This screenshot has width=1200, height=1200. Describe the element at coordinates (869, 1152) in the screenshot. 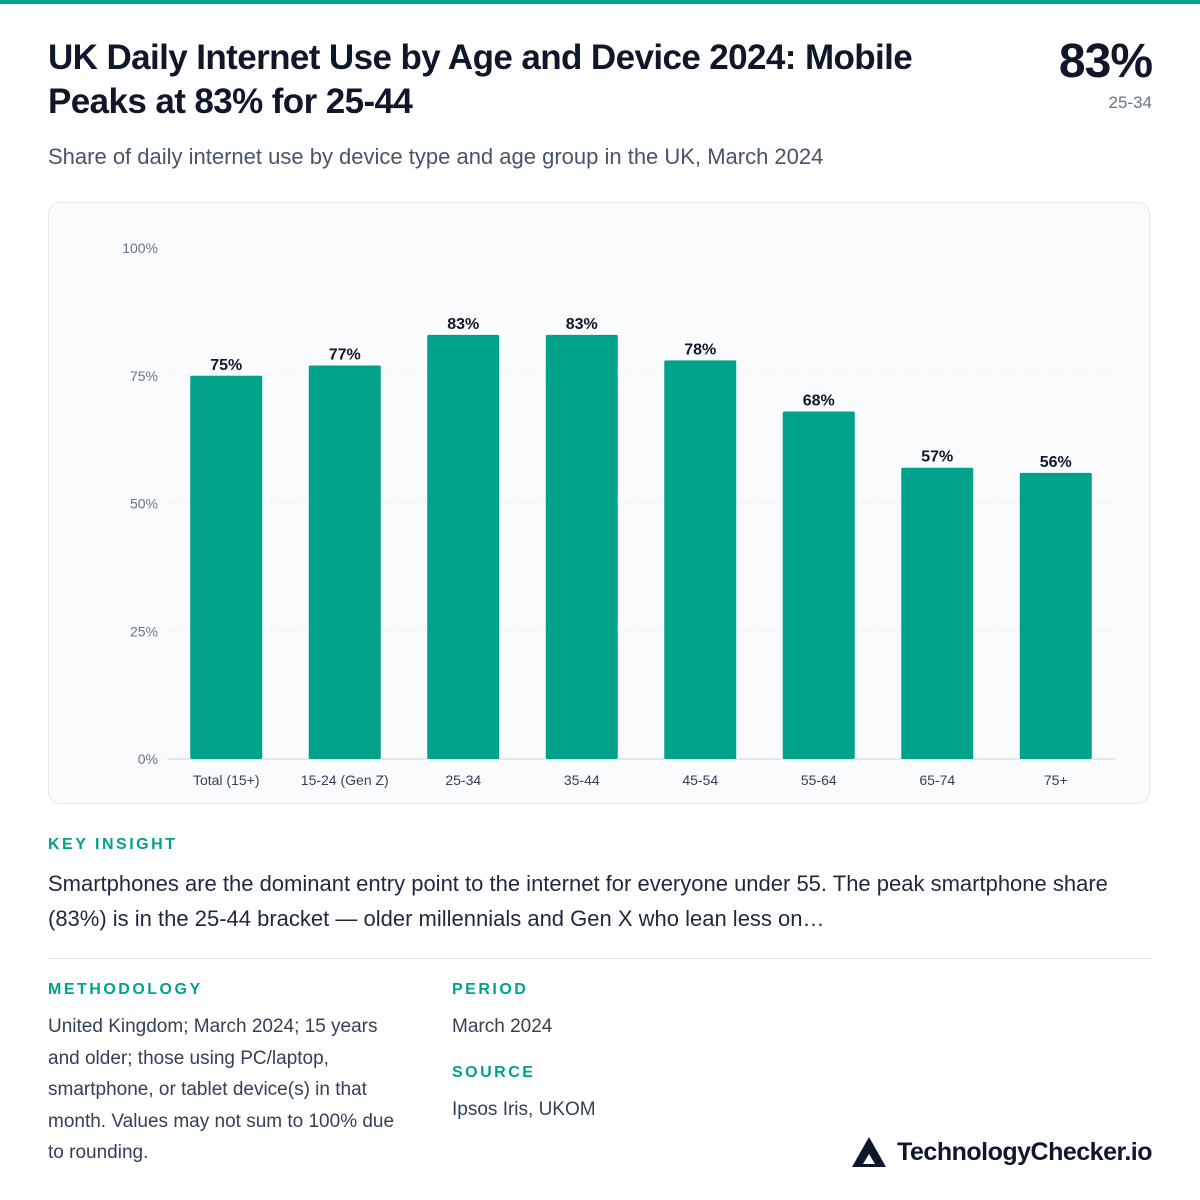

I see `triangle-logo-icon` at that location.